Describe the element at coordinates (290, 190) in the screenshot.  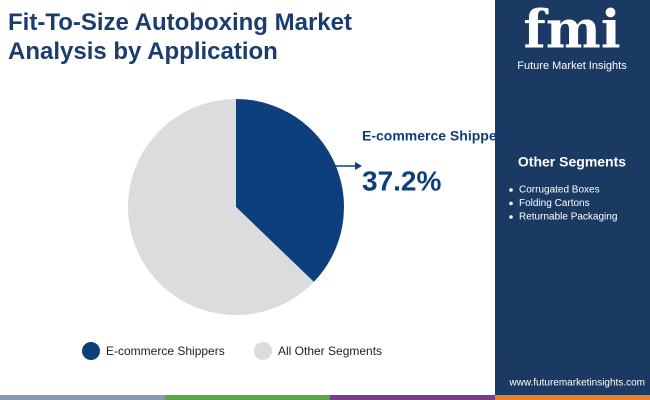
I see `pie-slice` at that location.